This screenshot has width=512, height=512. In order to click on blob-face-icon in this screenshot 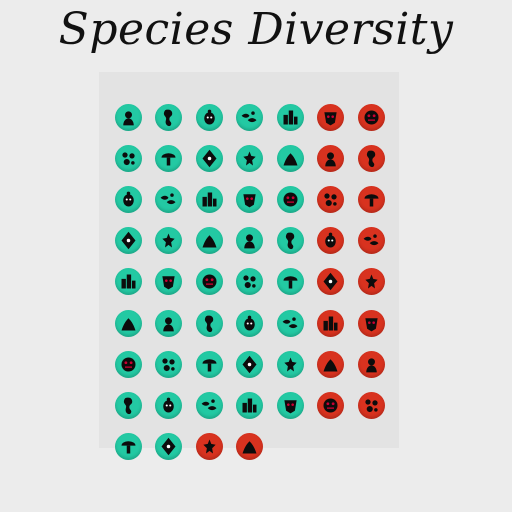, I will do `click(371, 117)`.